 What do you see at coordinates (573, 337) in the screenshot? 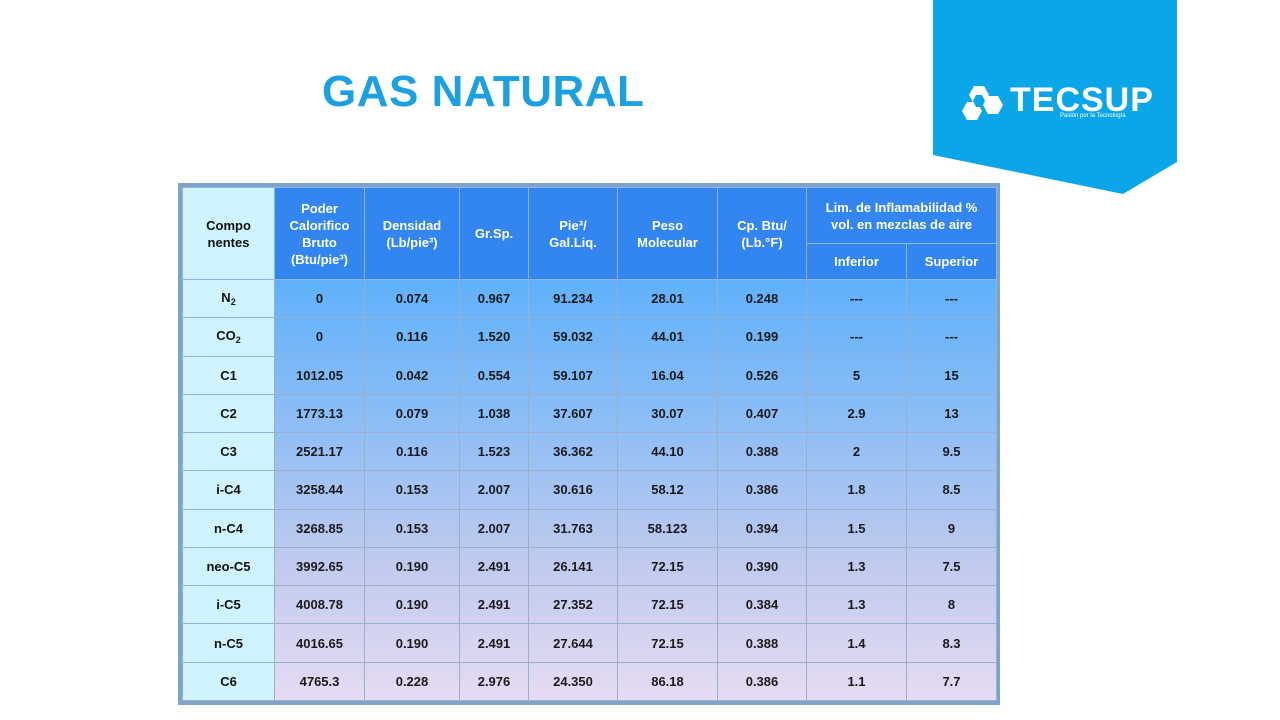
I see `cell-pie3-galliq: 59.032` at bounding box center [573, 337].